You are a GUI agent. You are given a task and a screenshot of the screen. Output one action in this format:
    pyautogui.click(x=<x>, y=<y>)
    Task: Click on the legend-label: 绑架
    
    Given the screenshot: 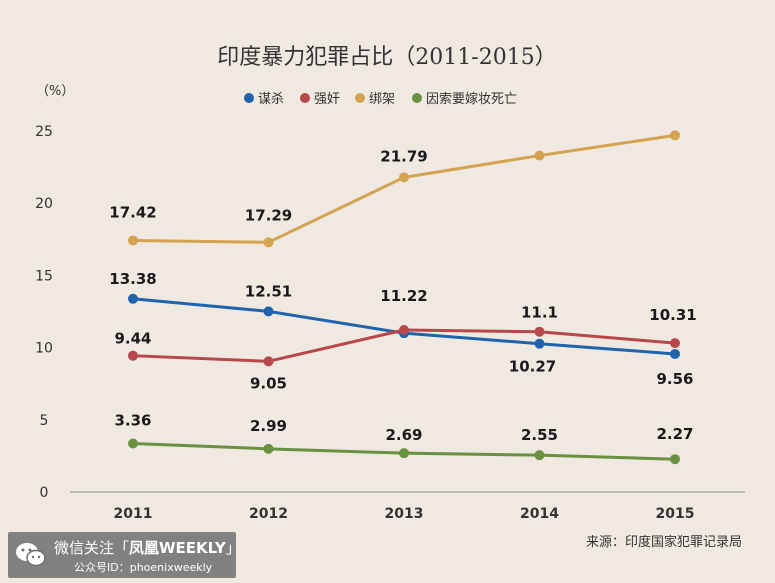 What is the action you would take?
    pyautogui.click(x=382, y=99)
    